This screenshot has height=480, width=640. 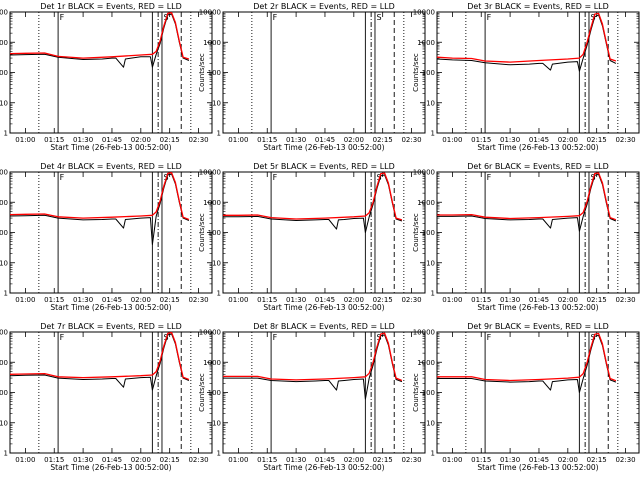 What do you see at coordinates (592, 17) in the screenshot?
I see `panel-3-vline-label: S` at bounding box center [592, 17].